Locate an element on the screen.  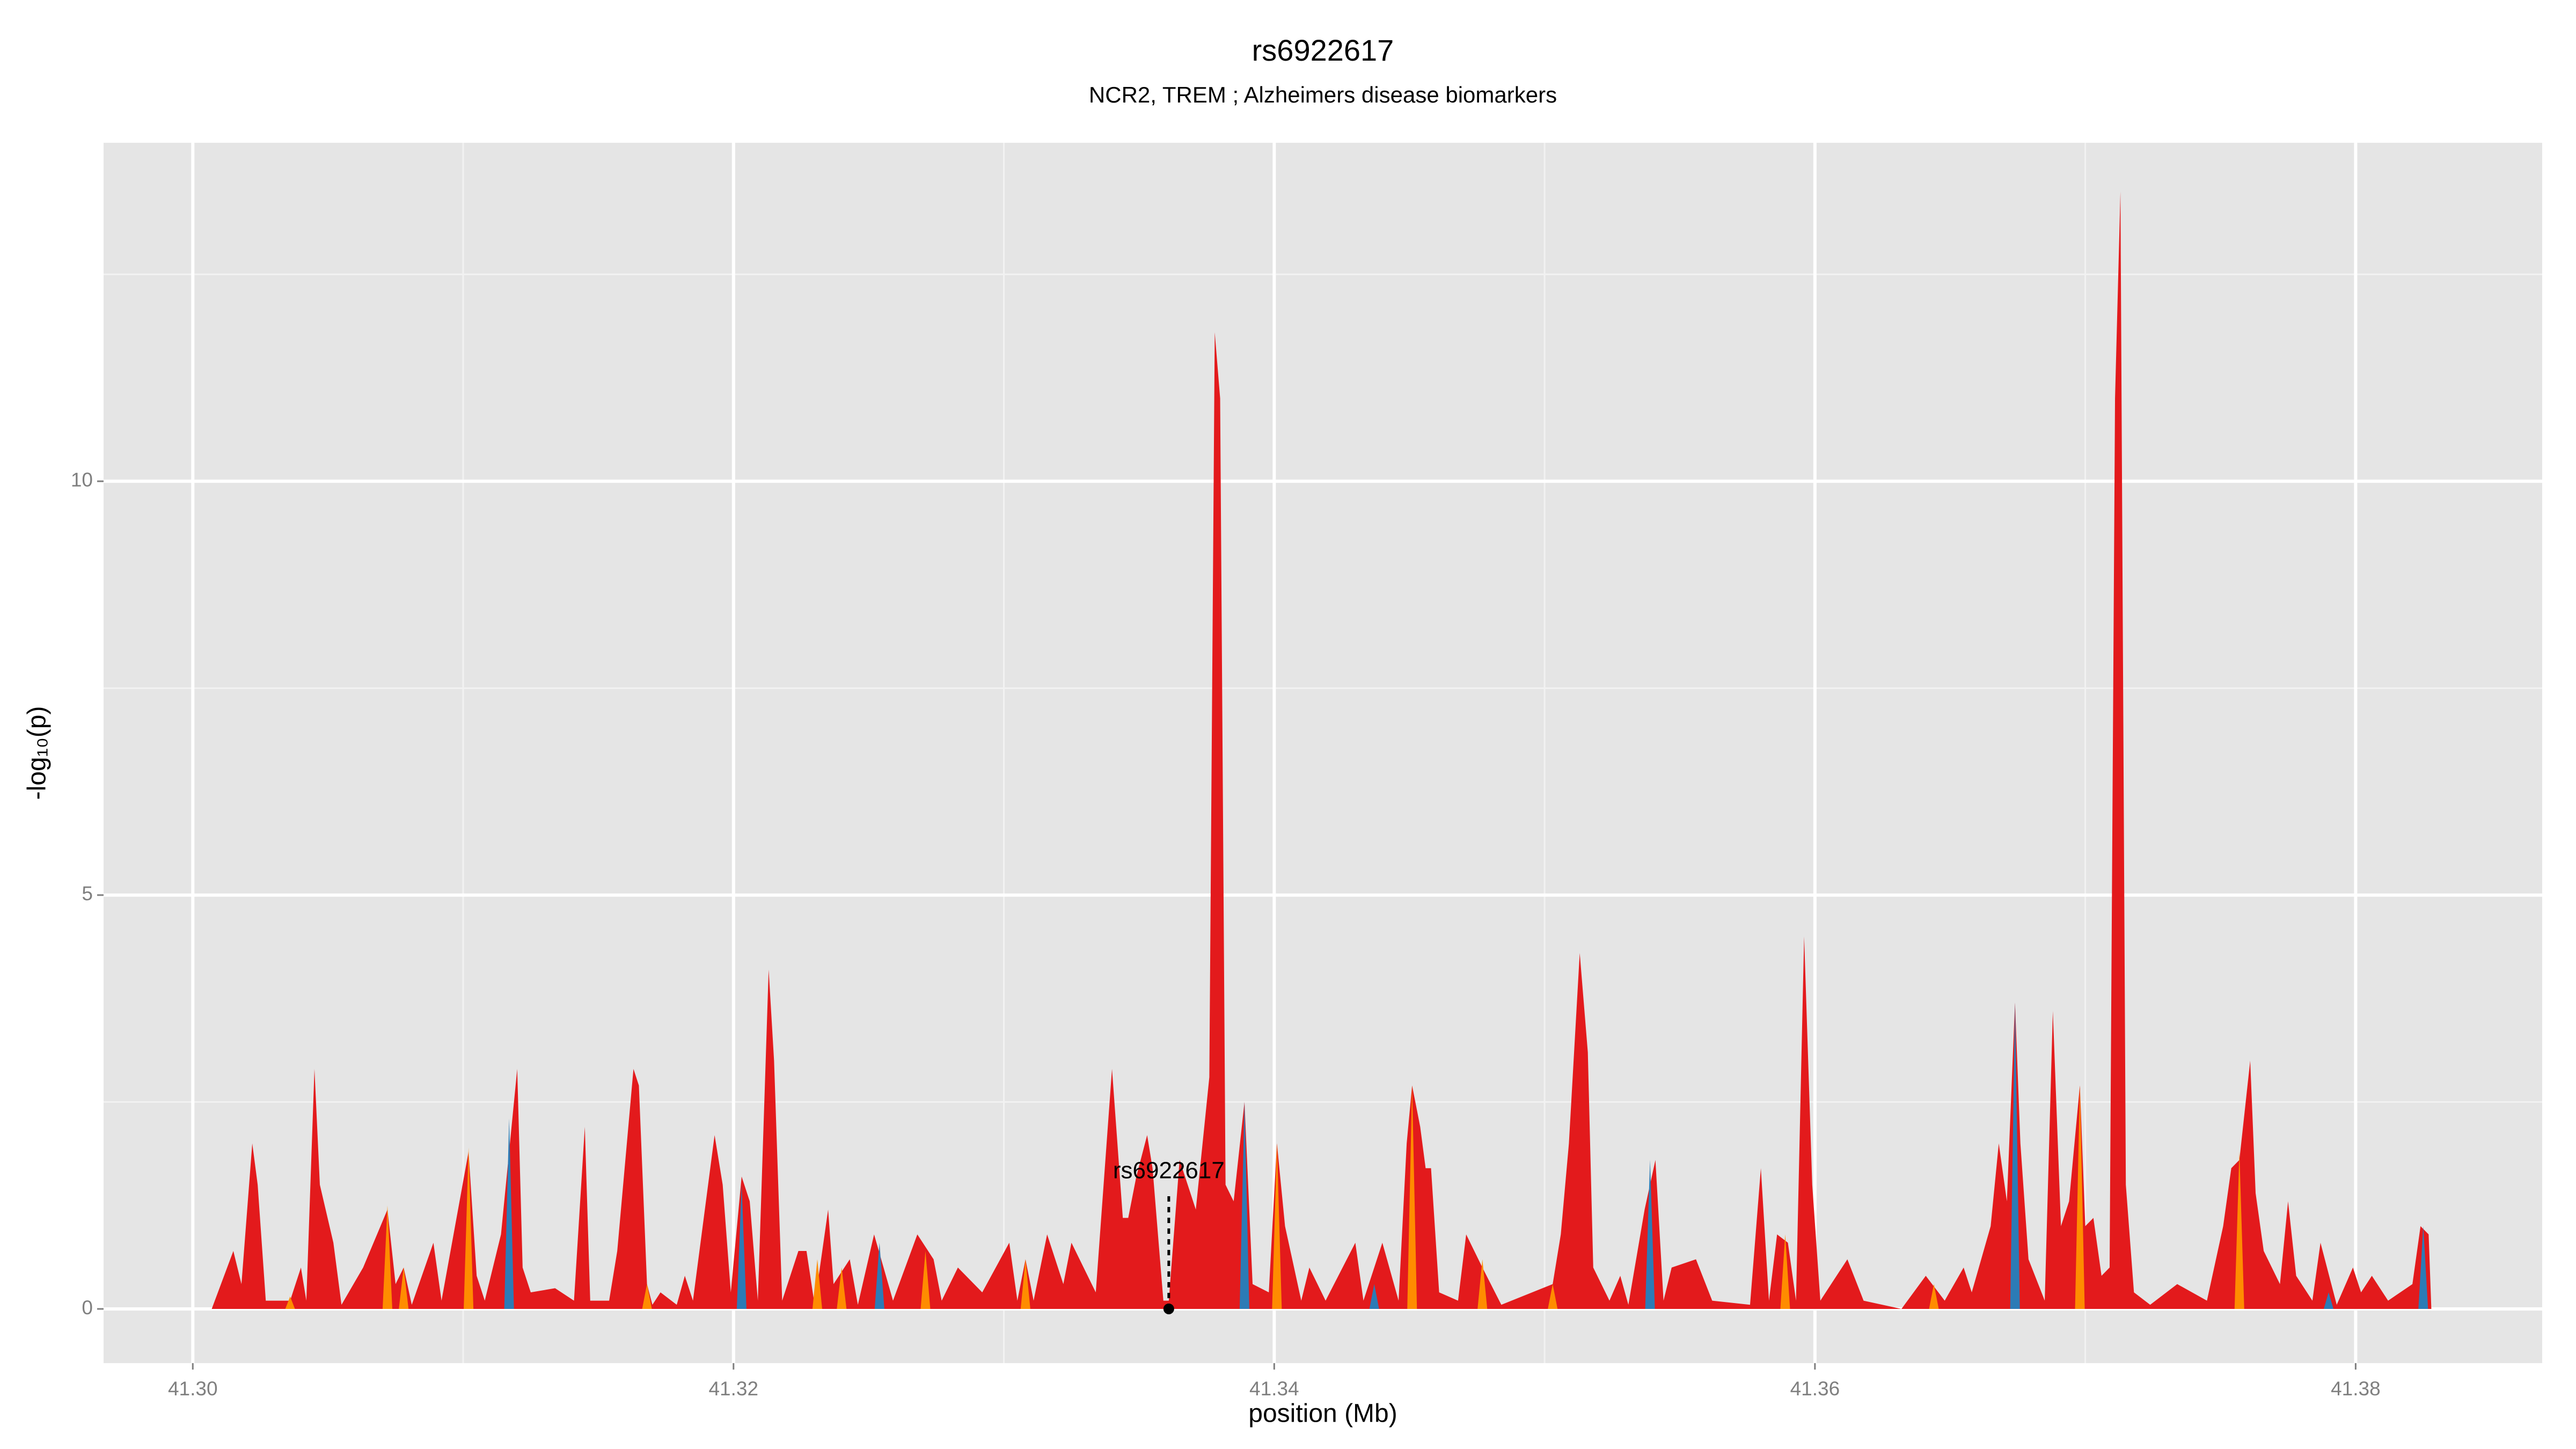
y-axis-label: -log₁₀(p) is located at coordinates (37, 753).